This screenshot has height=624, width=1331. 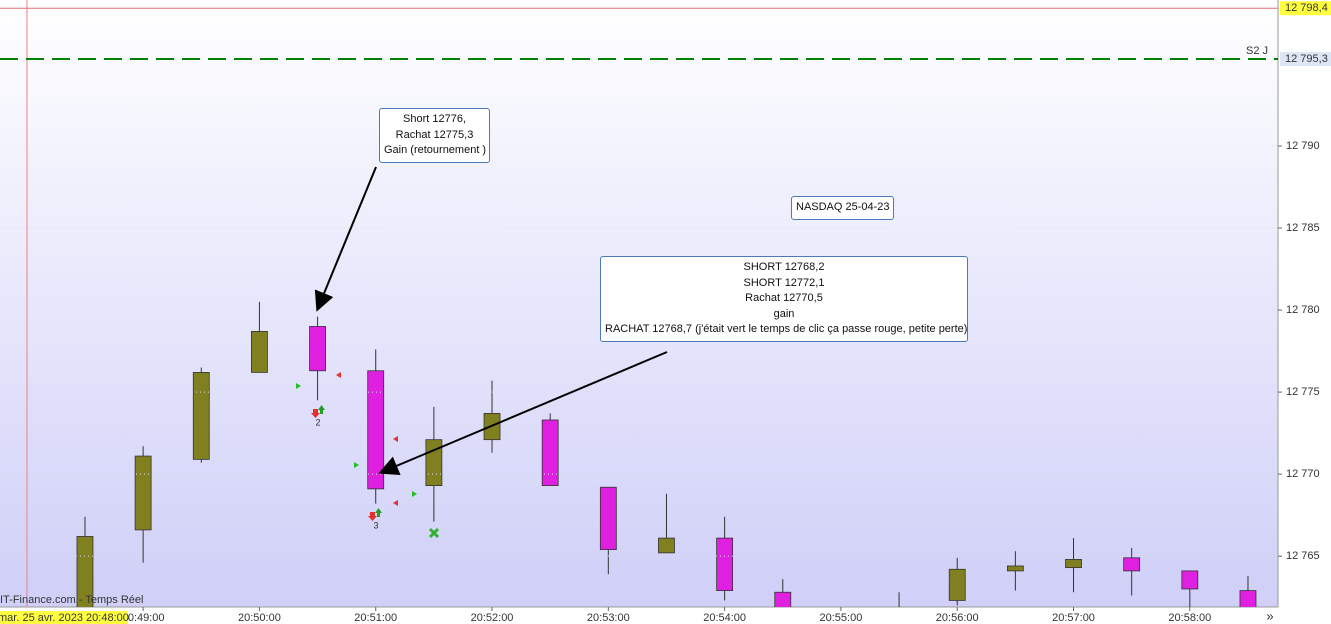 What do you see at coordinates (375, 618) in the screenshot?
I see `x-tick-label: 20:51:00` at bounding box center [375, 618].